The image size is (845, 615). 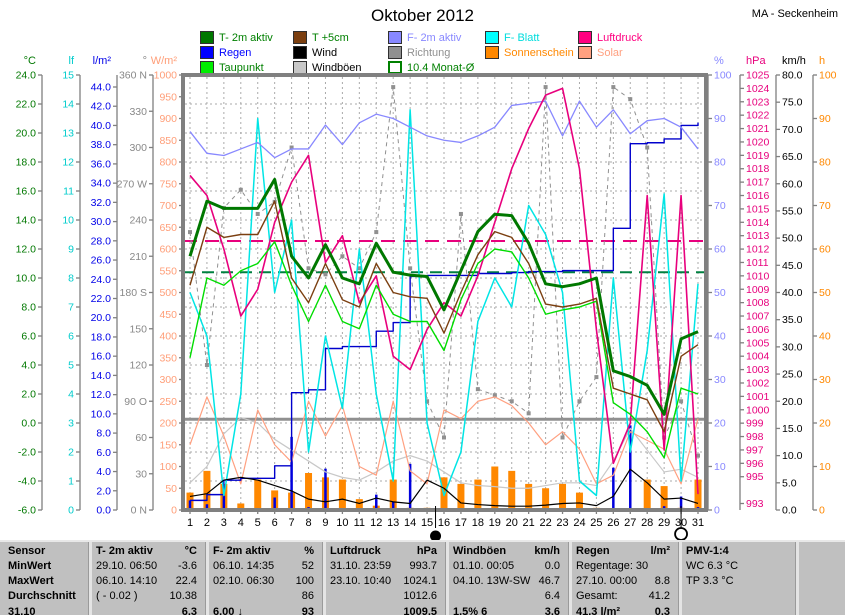 What do you see at coordinates (720, 119) in the screenshot?
I see `svg-text: 90` at bounding box center [720, 119].